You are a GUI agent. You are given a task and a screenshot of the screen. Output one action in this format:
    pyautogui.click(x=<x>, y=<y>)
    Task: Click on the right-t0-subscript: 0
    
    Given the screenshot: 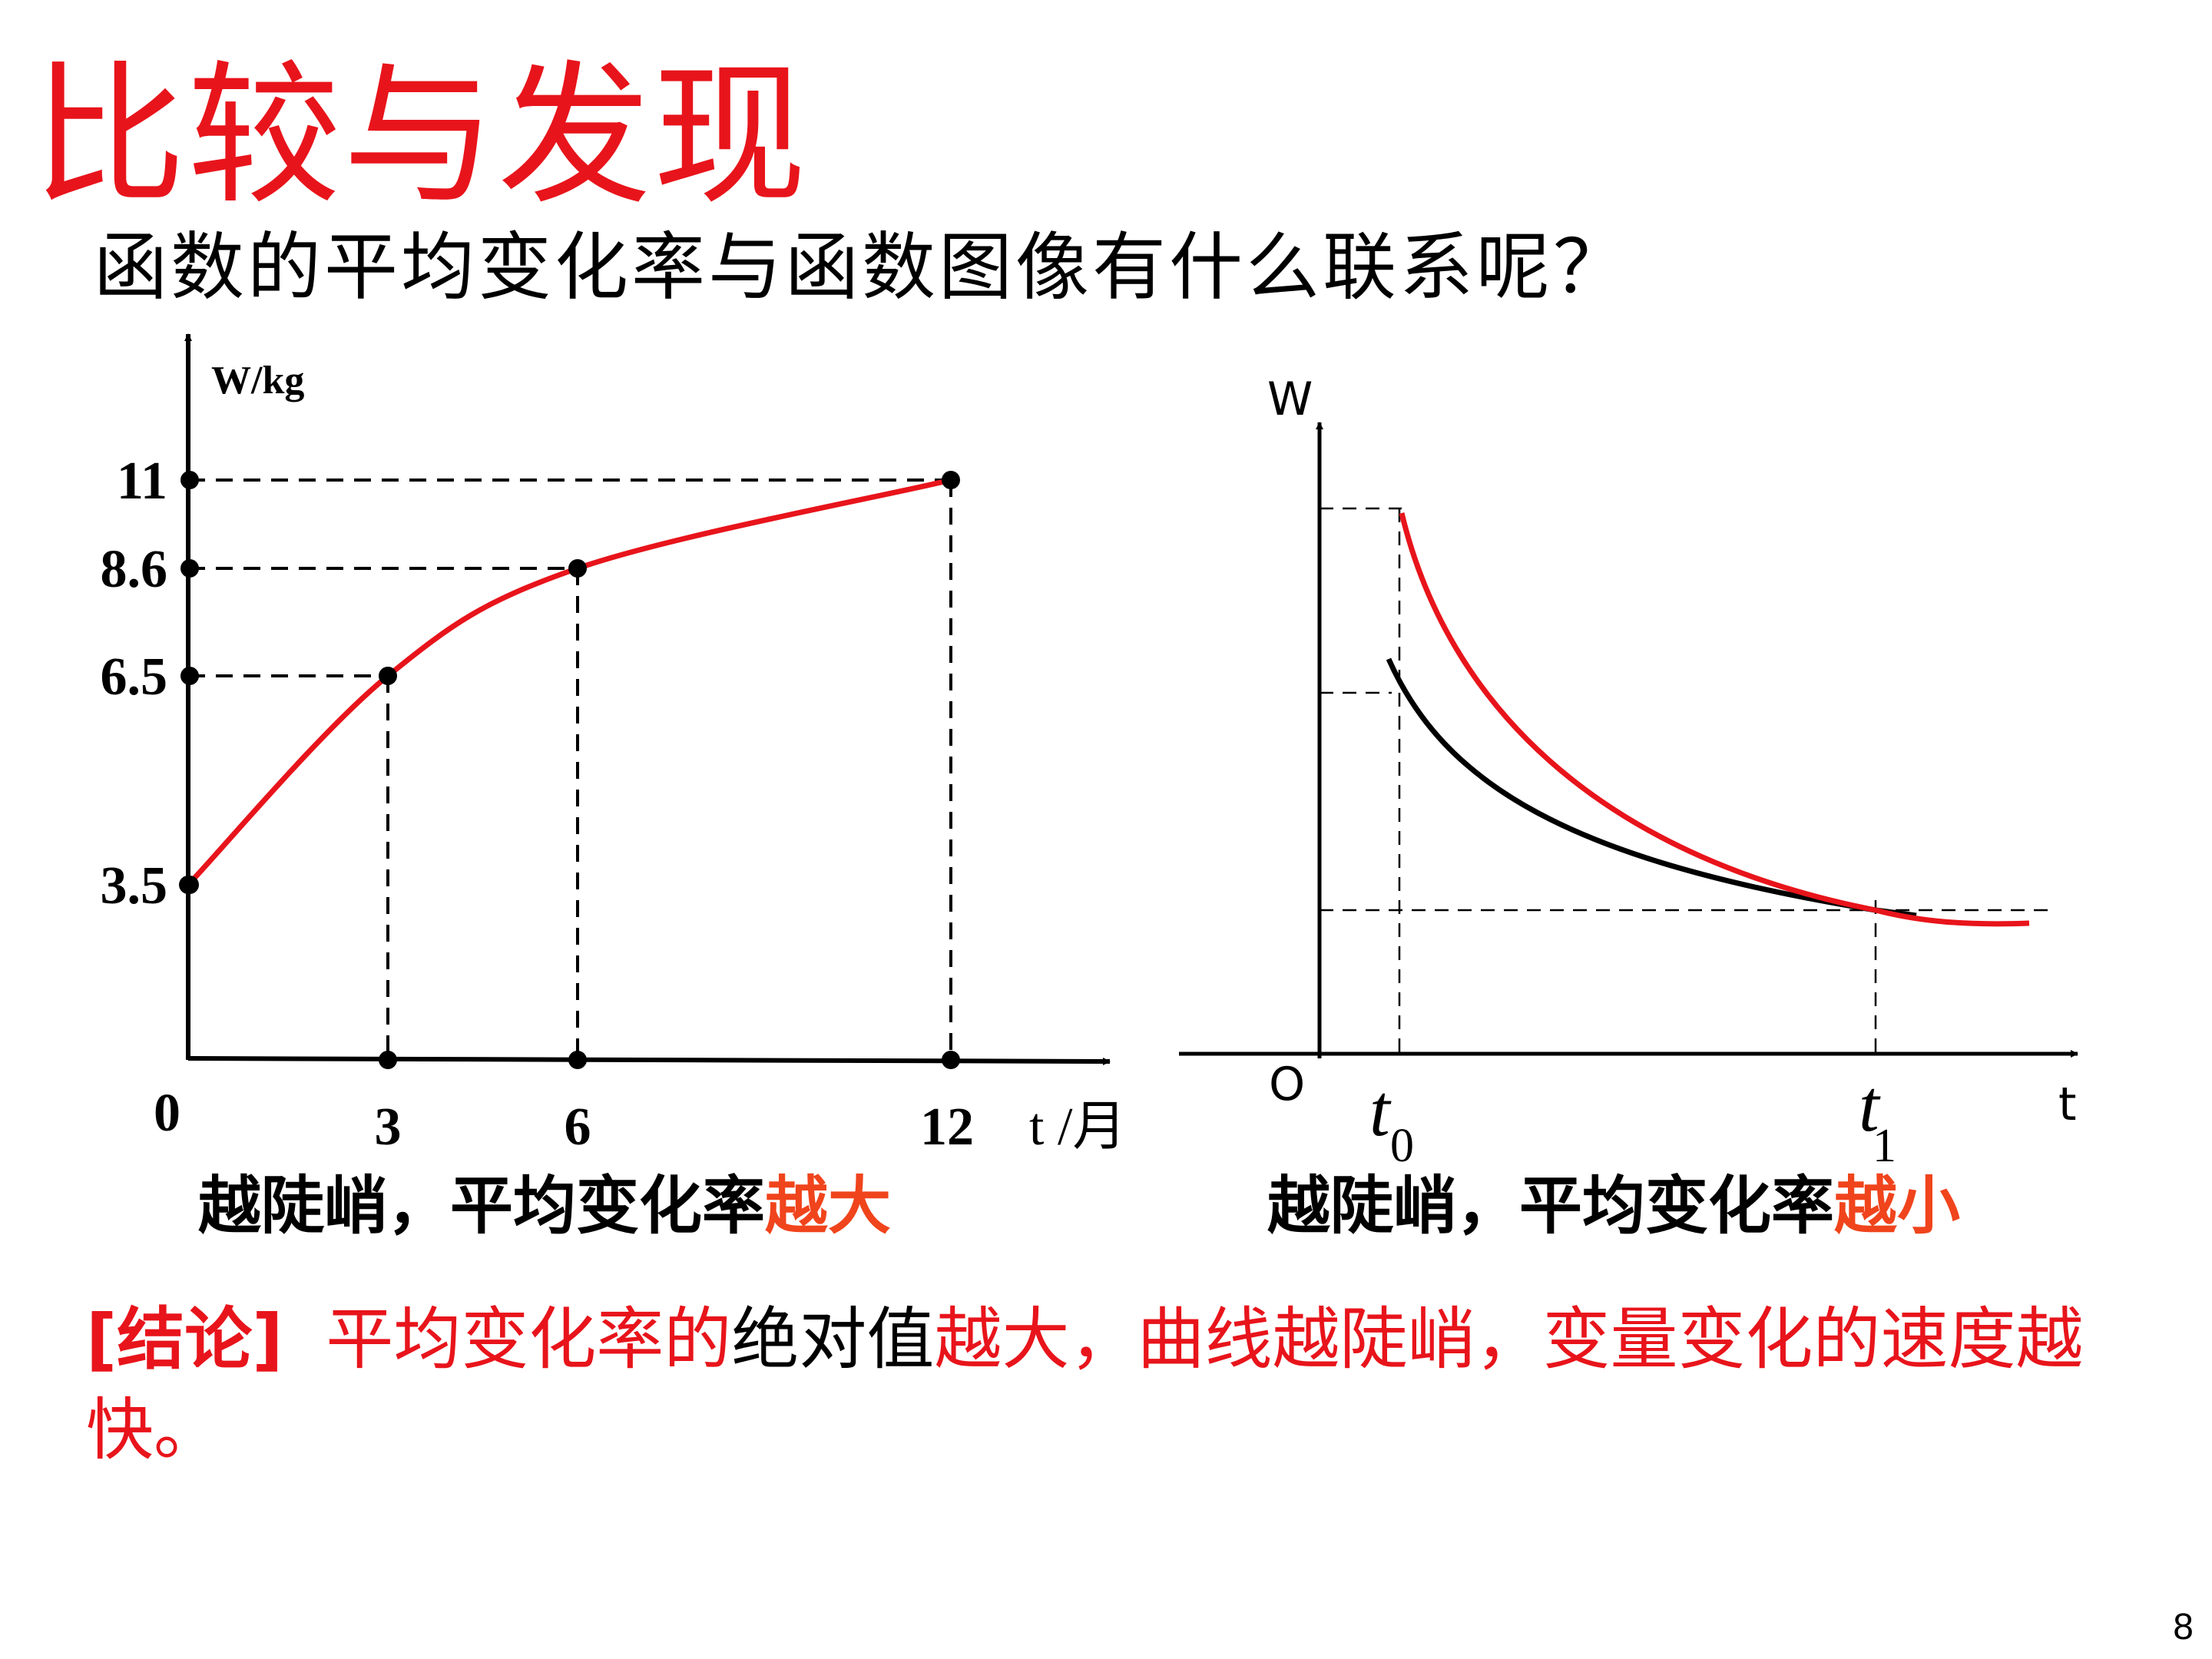 What is the action you would take?
    pyautogui.click(x=1402, y=1146)
    